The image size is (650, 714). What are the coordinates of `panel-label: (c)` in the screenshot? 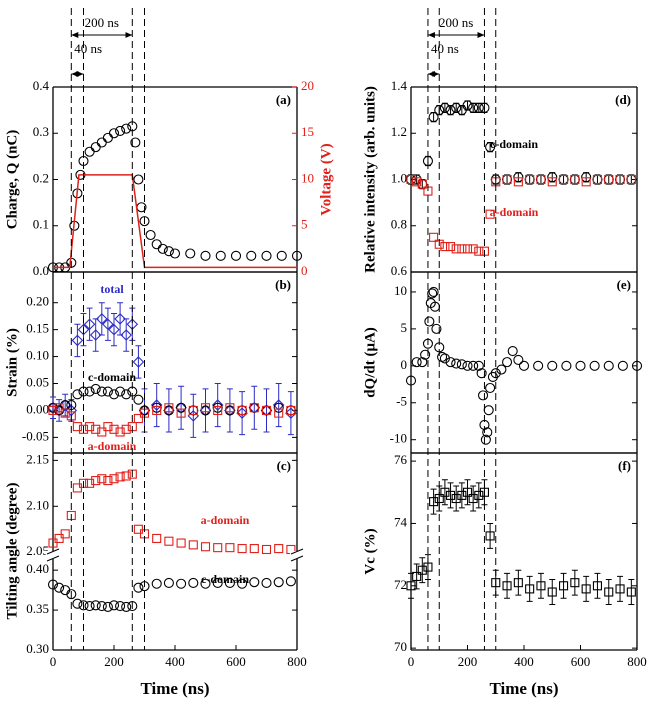 It's located at (284, 465).